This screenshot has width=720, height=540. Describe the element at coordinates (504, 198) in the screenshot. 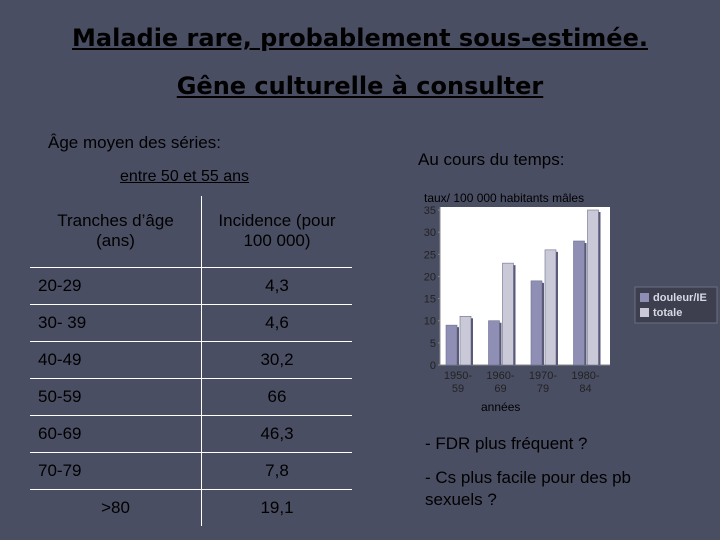

I see `chart-title: taux/ 100 000 habitants mâles` at that location.